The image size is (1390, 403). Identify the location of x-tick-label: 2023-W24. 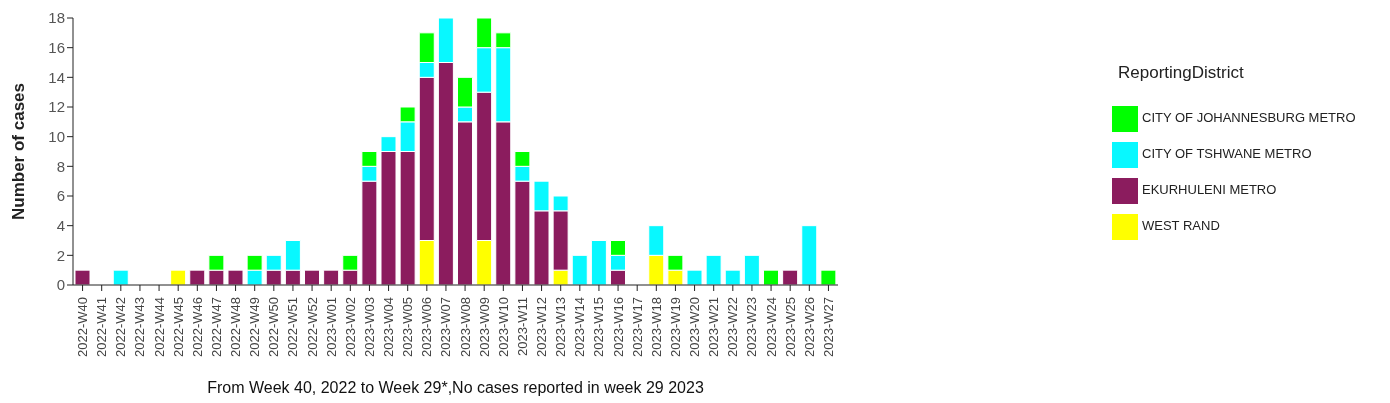
(771, 327).